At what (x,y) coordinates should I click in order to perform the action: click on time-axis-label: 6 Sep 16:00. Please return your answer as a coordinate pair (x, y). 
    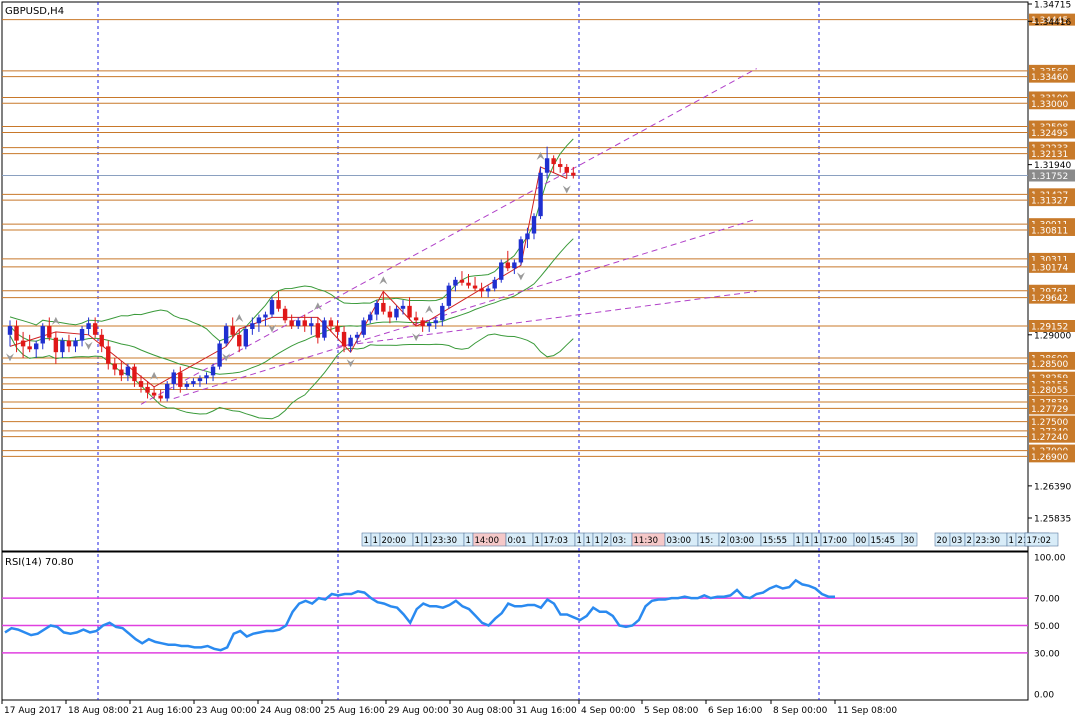
    Looking at the image, I should click on (735, 711).